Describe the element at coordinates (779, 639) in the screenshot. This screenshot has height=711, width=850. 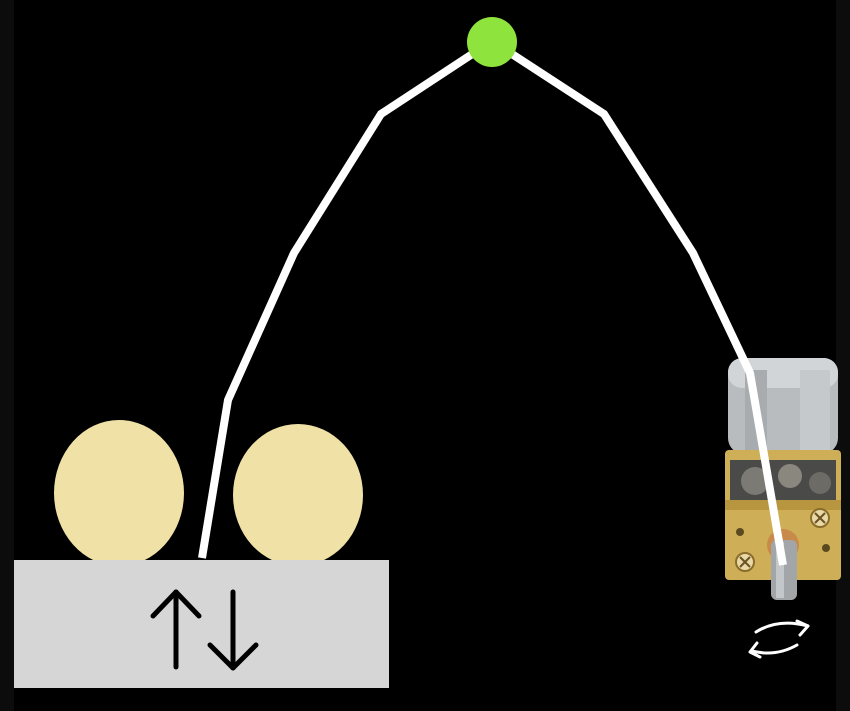
I see `rotation-arrows-icon` at that location.